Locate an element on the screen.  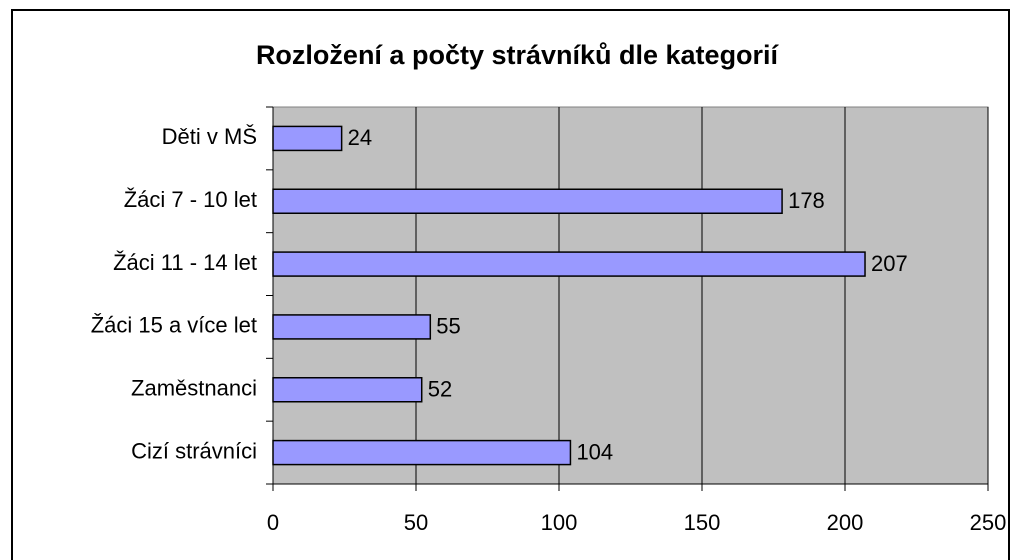
x-tick-label: 100 is located at coordinates (559, 522).